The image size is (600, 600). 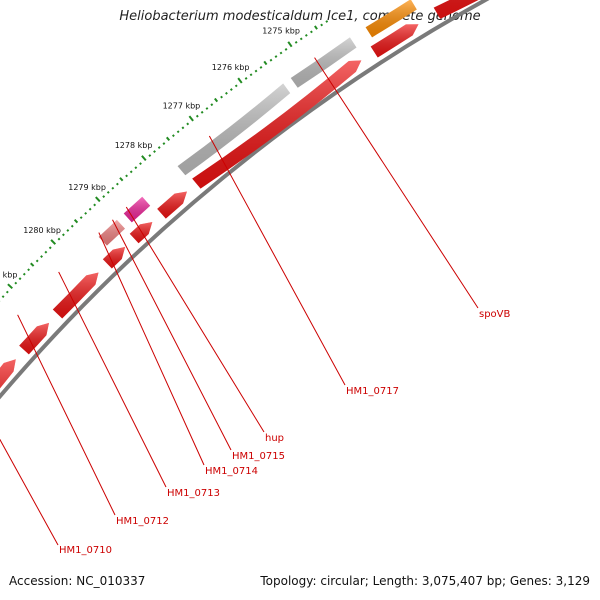 What do you see at coordinates (182, 105) in the screenshot?
I see `scale-label: 1277 kbp` at bounding box center [182, 105].